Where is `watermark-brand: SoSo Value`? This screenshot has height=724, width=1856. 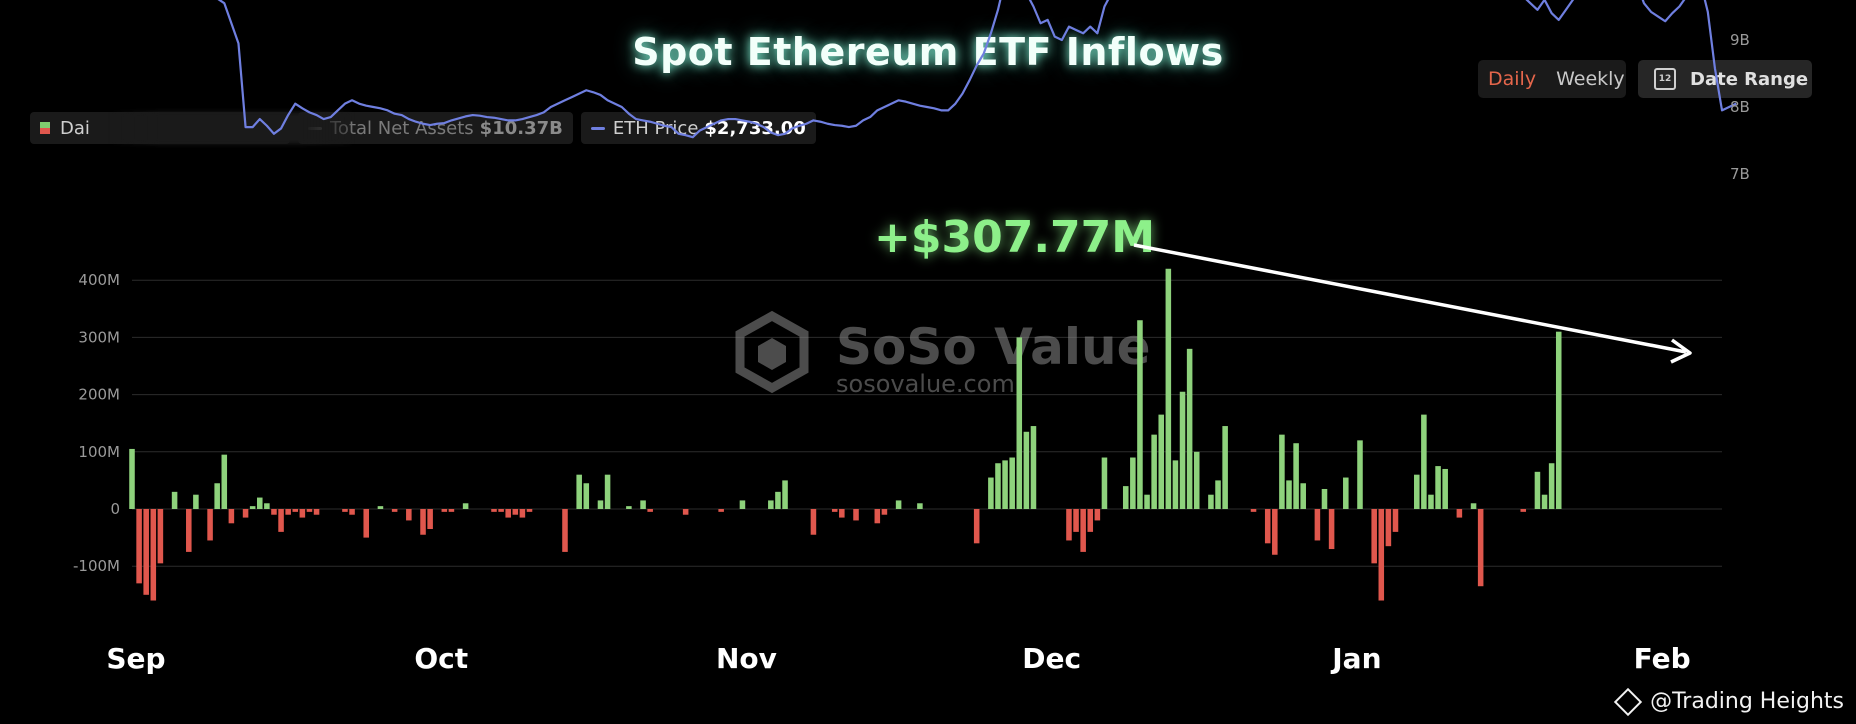 watermark-brand: SoSo Value is located at coordinates (993, 347).